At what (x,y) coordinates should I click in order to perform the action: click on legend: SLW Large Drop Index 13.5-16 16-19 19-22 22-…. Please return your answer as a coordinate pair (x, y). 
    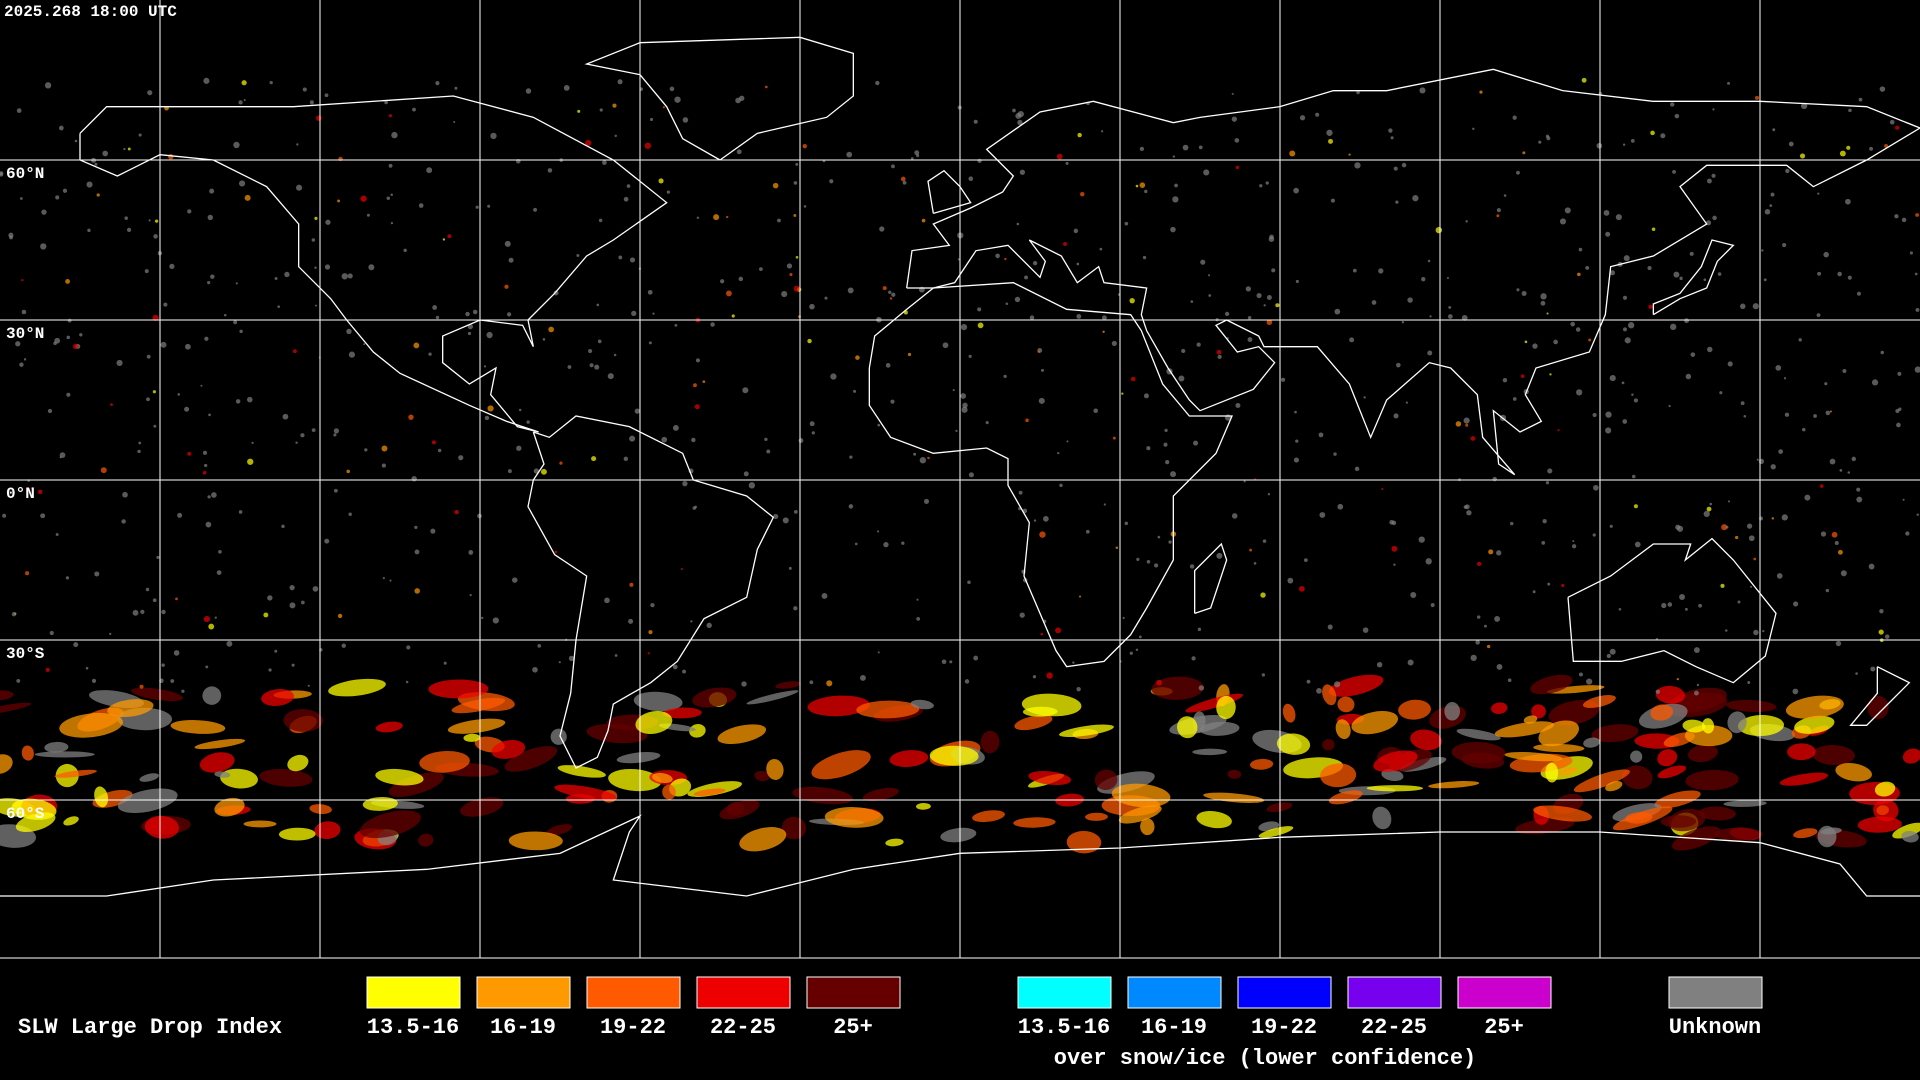
    Looking at the image, I should click on (890, 1023).